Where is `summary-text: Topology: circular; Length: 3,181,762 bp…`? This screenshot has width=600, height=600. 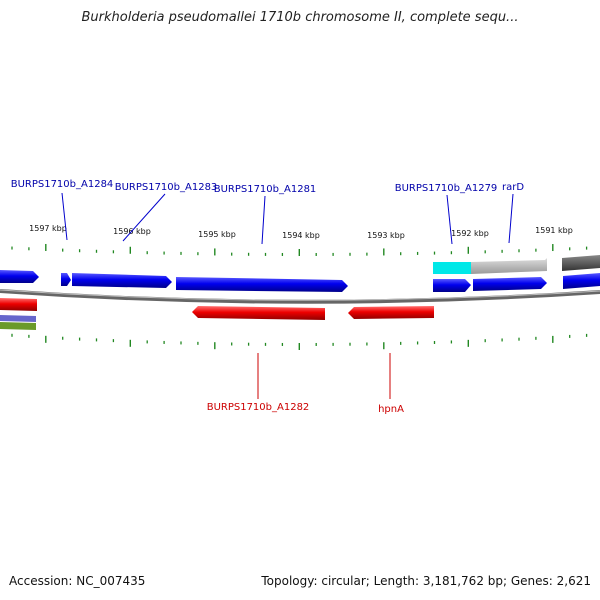 summary-text: Topology: circular; Length: 3,181,762 bp… is located at coordinates (426, 581).